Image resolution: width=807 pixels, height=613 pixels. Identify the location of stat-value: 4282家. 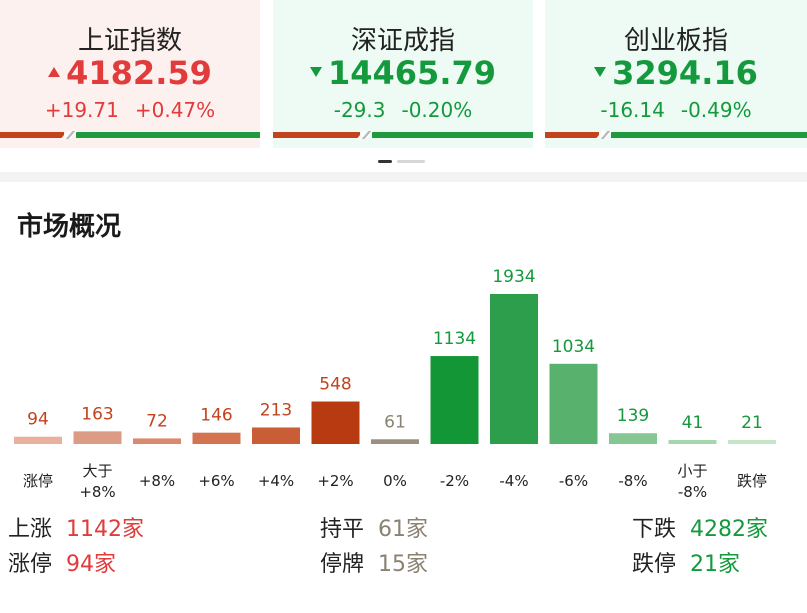
(729, 529).